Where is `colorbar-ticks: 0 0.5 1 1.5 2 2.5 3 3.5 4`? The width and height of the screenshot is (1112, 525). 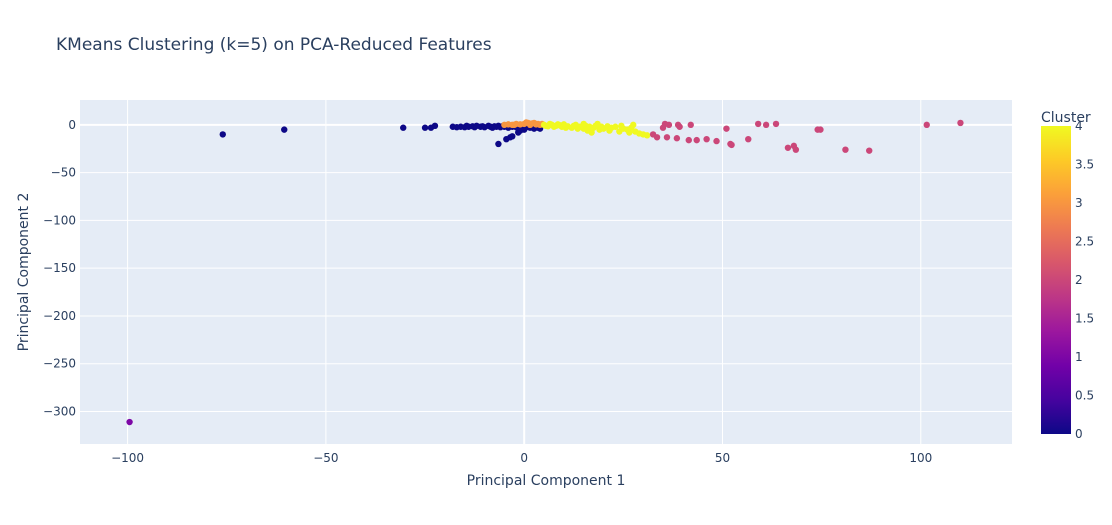
colorbar-ticks: 0 0.5 1 1.5 2 2.5 3 3.5 4 is located at coordinates (1084, 280).